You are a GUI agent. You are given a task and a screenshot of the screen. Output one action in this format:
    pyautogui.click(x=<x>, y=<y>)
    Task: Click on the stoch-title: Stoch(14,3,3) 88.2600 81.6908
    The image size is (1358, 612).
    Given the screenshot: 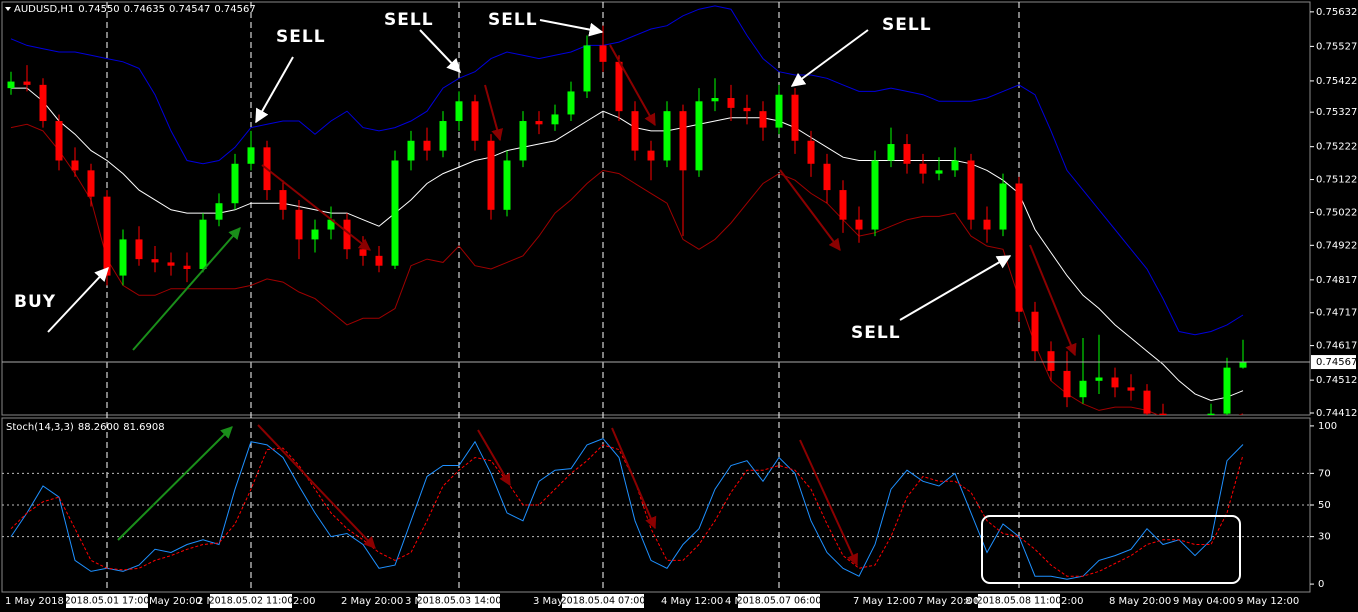 What is the action you would take?
    pyautogui.click(x=85, y=427)
    